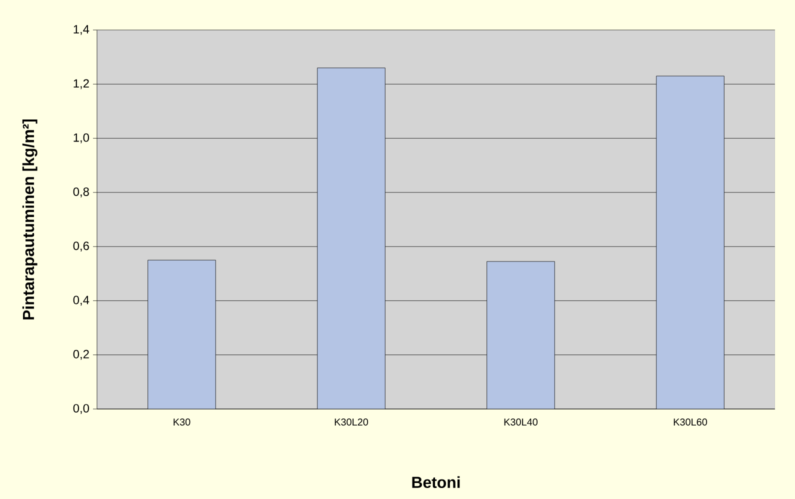  What do you see at coordinates (182, 422) in the screenshot?
I see `x-tick-label: K30` at bounding box center [182, 422].